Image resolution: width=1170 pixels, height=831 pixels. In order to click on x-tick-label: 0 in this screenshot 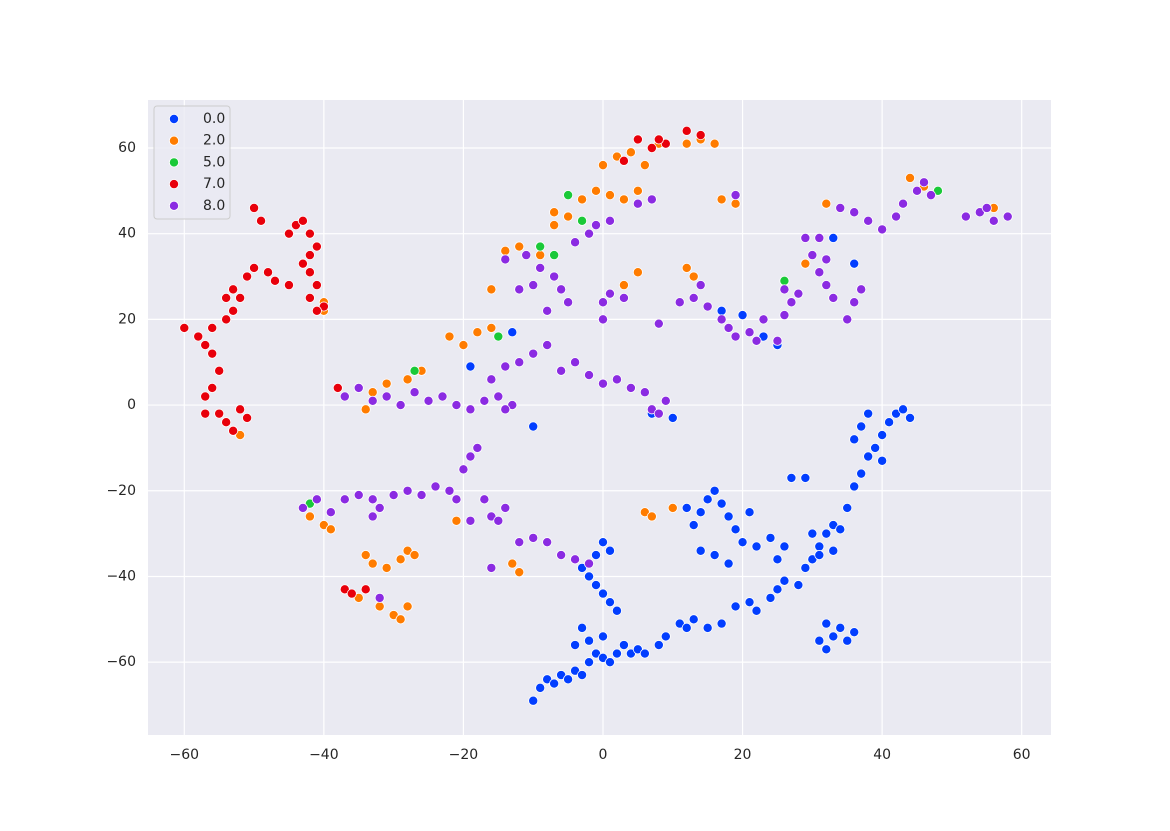, I will do `click(603, 755)`.